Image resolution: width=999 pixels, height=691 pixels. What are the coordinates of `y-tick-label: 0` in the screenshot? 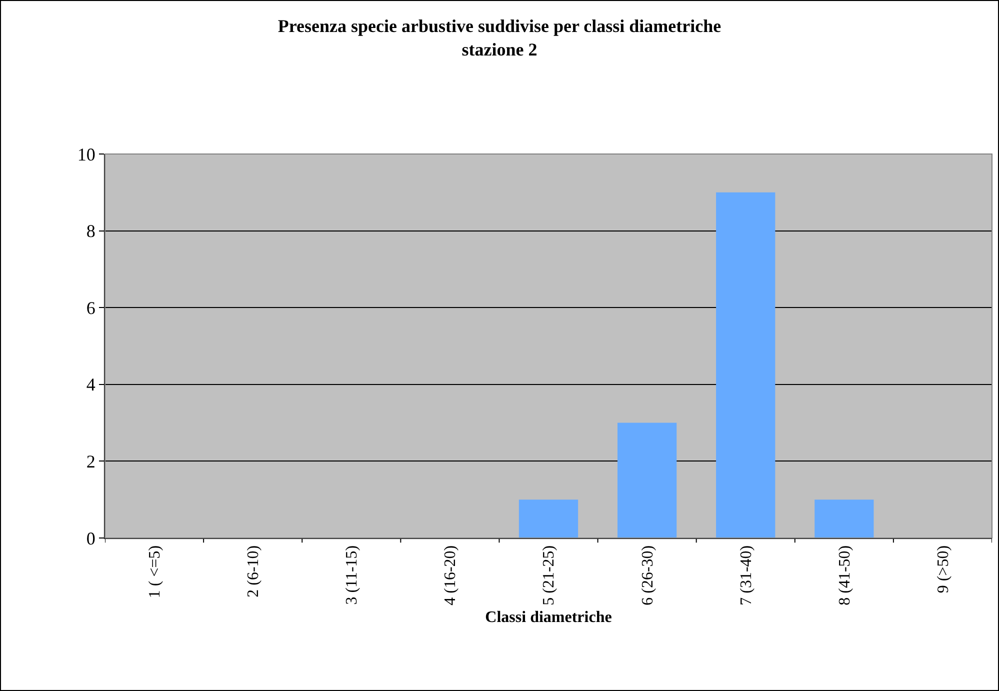 It's located at (91, 538).